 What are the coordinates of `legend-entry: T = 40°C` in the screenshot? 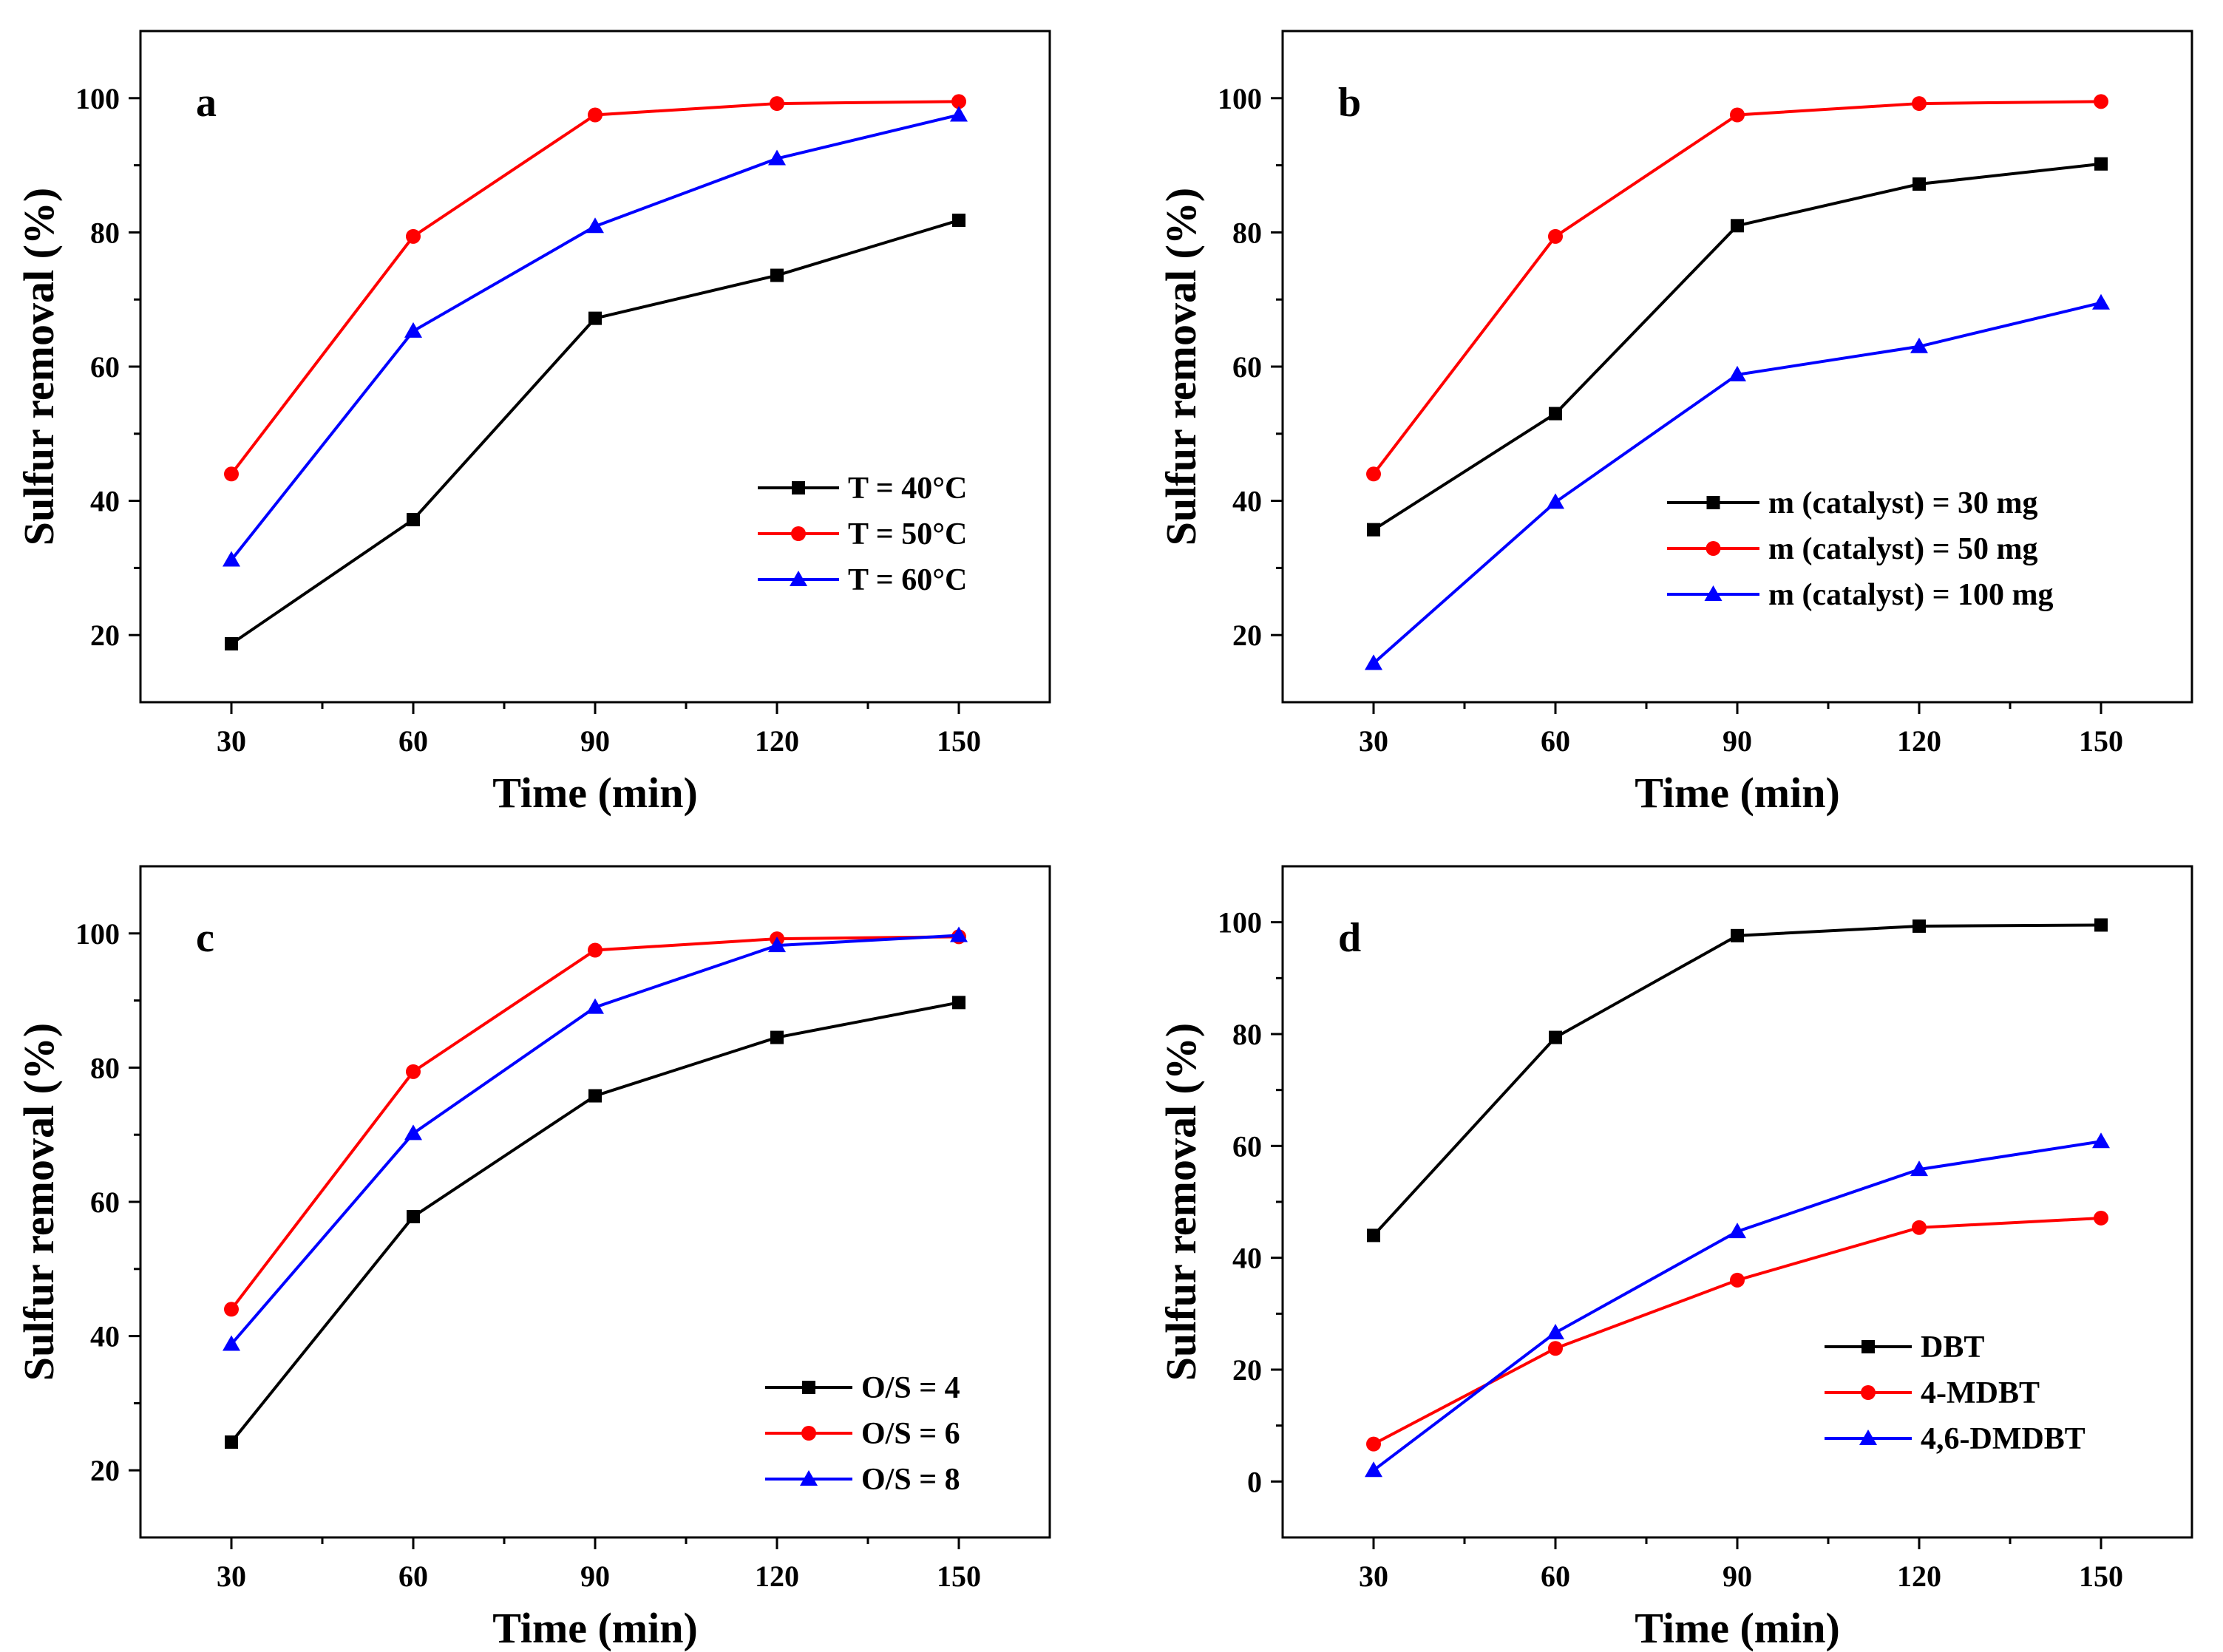 It's located at (862, 489).